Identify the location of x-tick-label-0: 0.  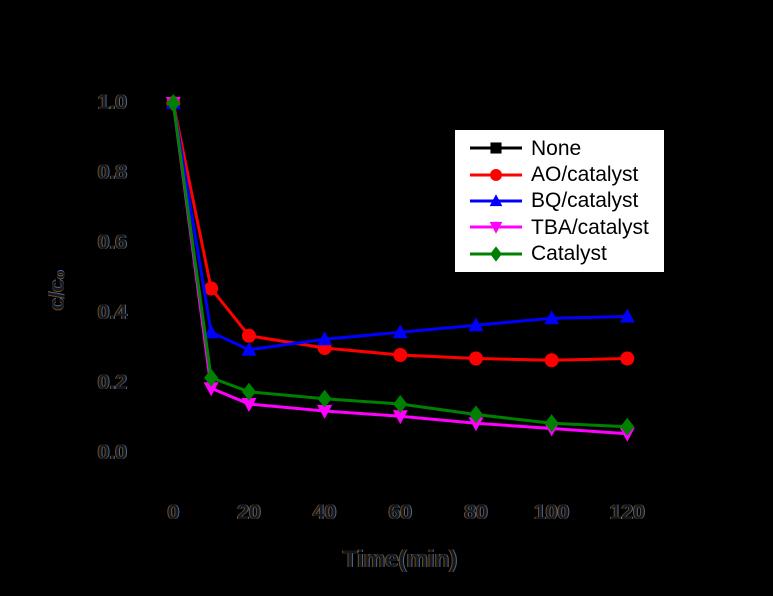
(173, 512).